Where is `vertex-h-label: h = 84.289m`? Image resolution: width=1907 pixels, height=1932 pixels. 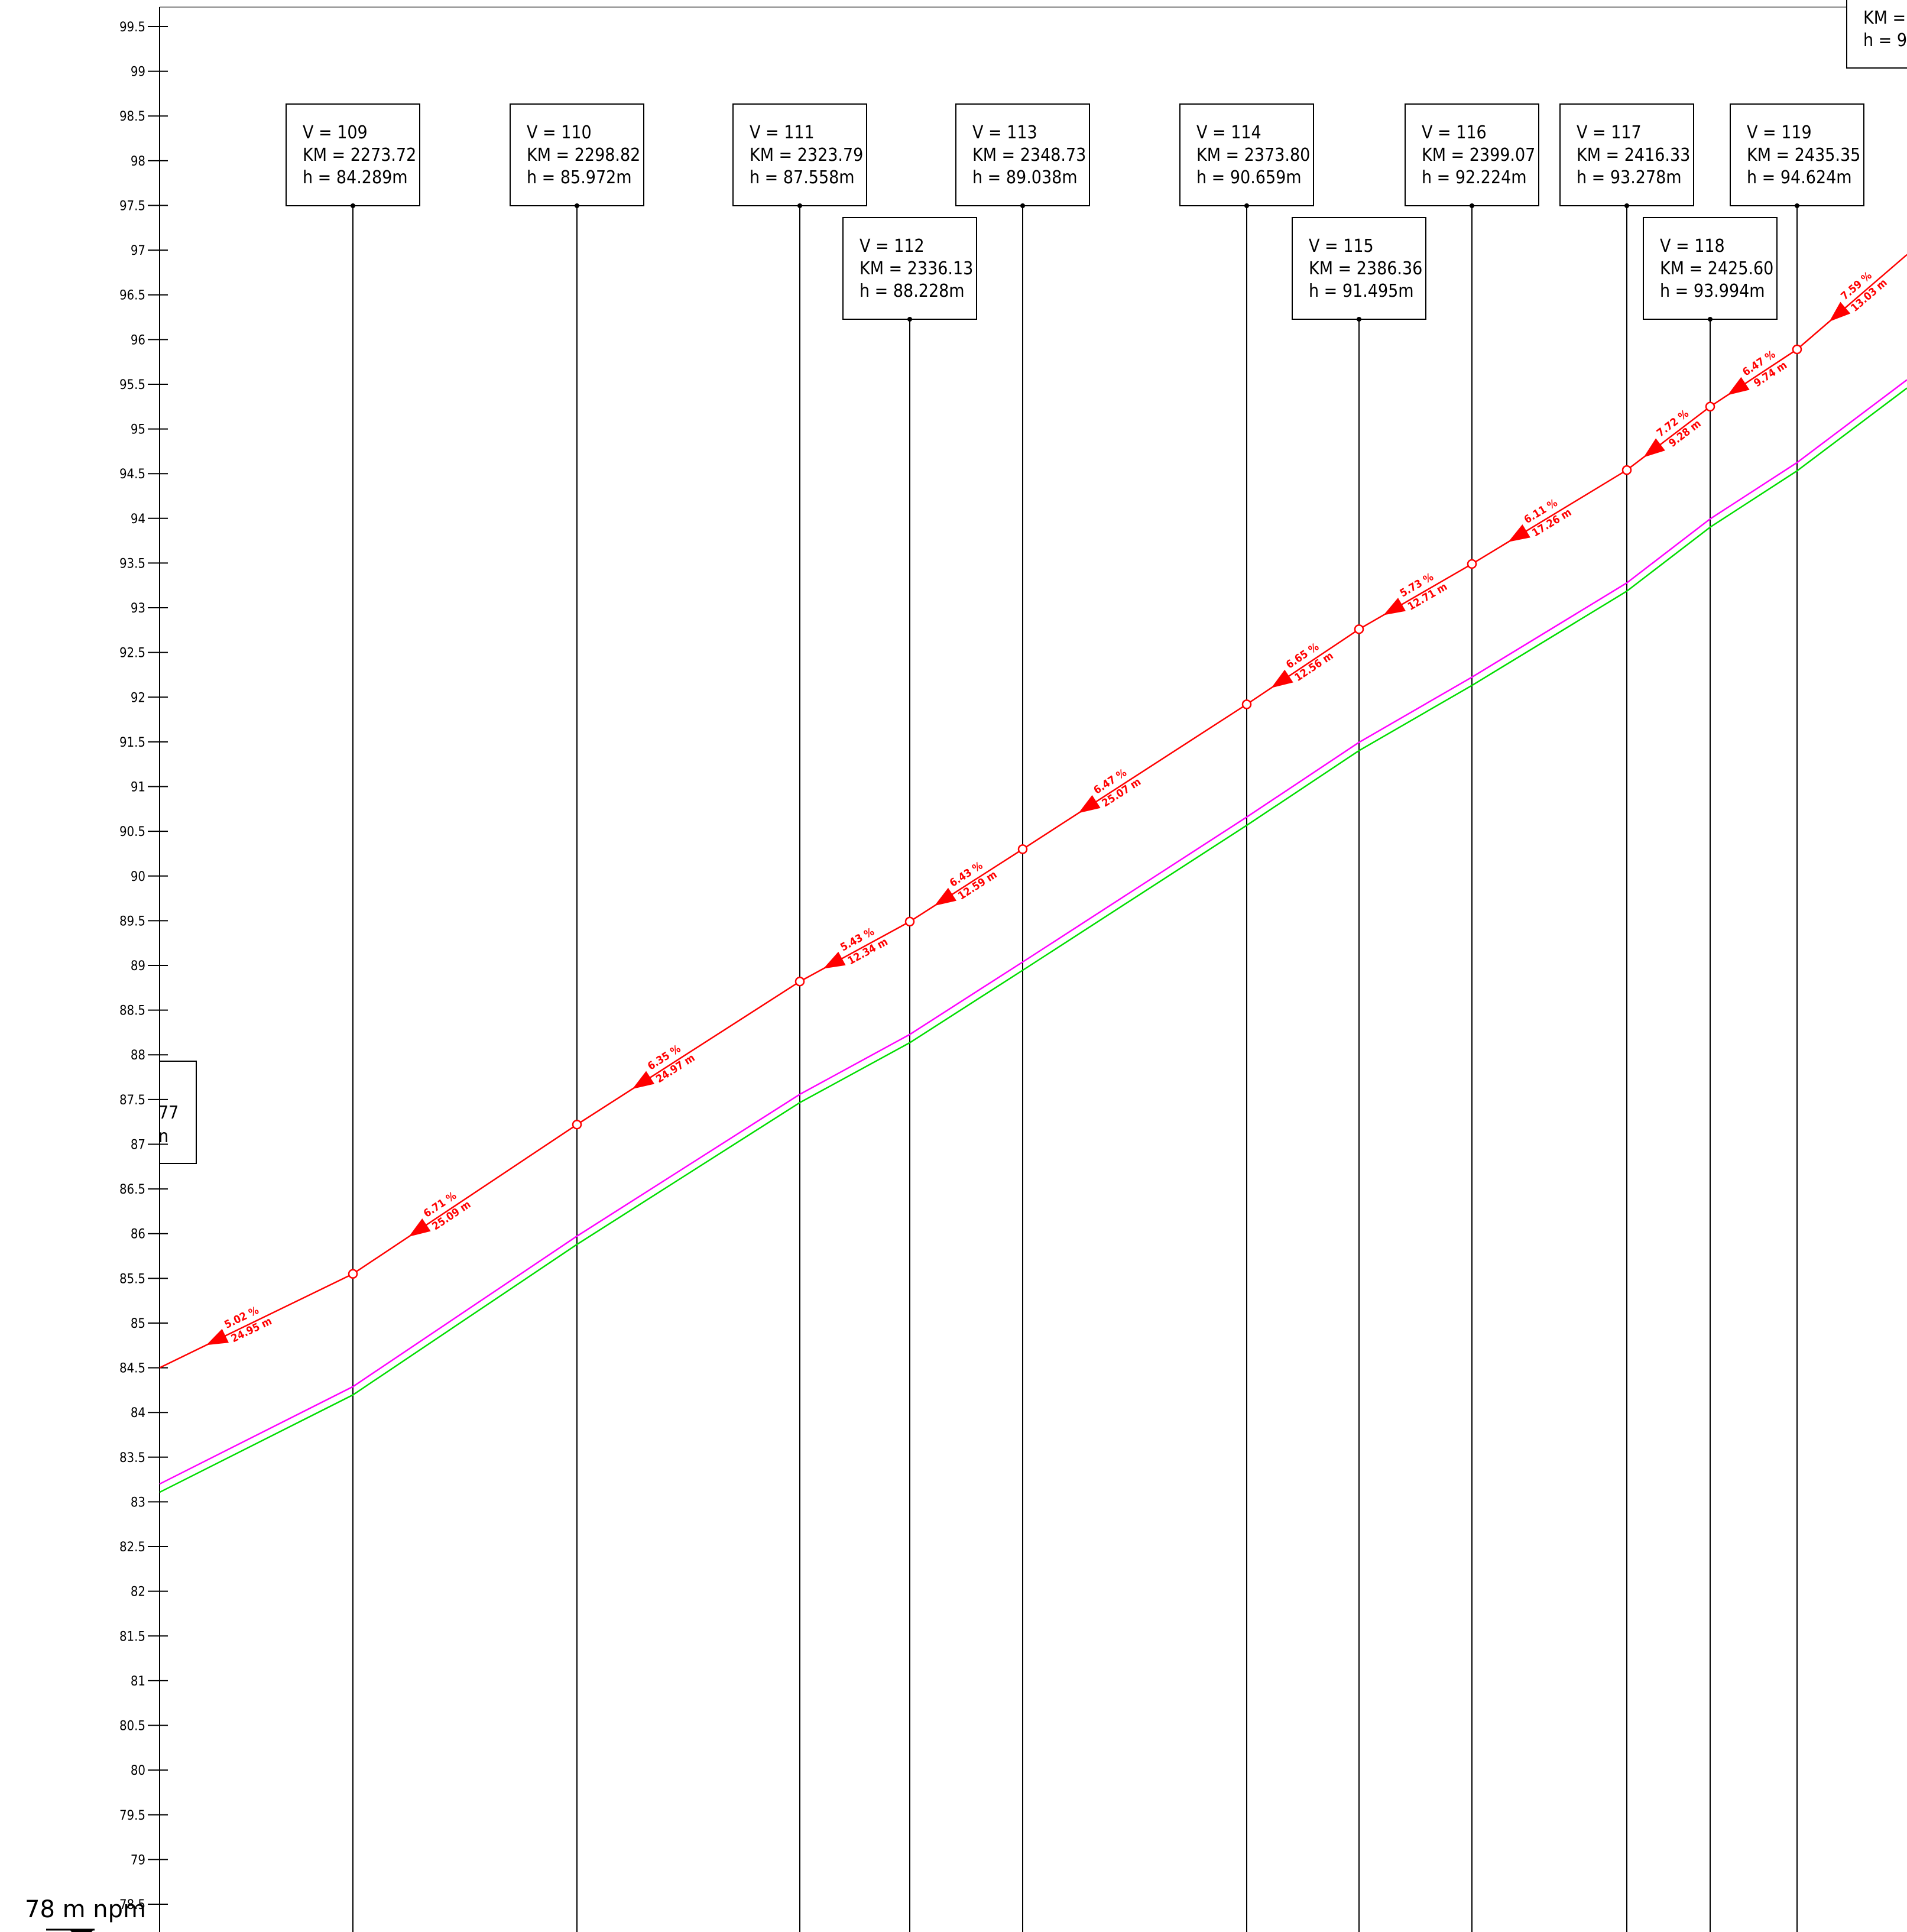
vertex-h-label: h = 84.289m is located at coordinates (355, 177).